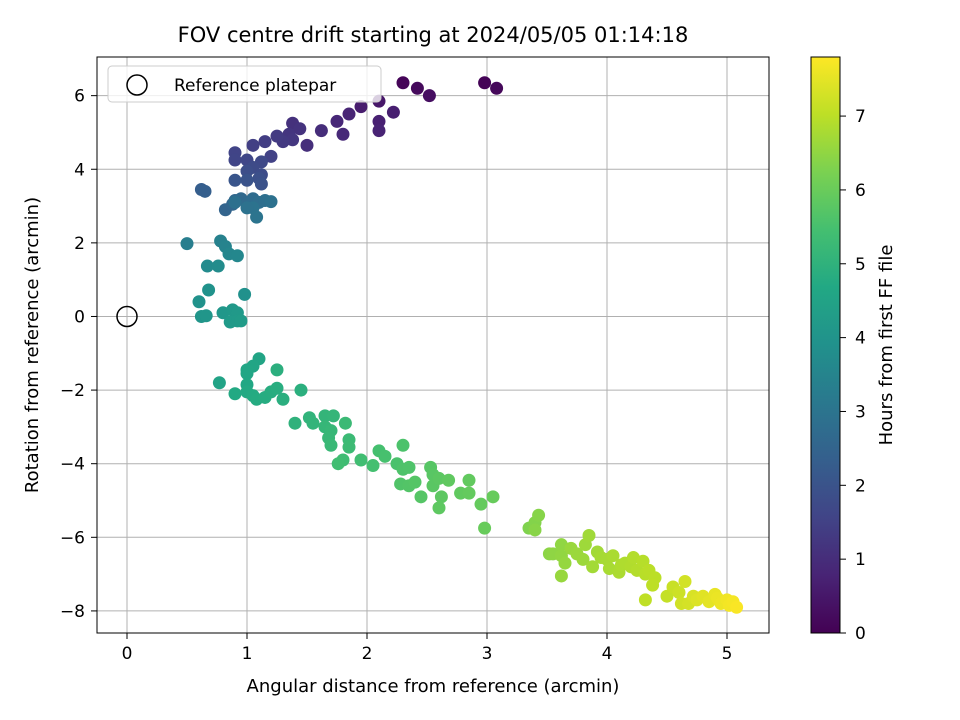 Image resolution: width=960 pixels, height=720 pixels. What do you see at coordinates (79, 97) in the screenshot?
I see `y-tick-label: 6` at bounding box center [79, 97].